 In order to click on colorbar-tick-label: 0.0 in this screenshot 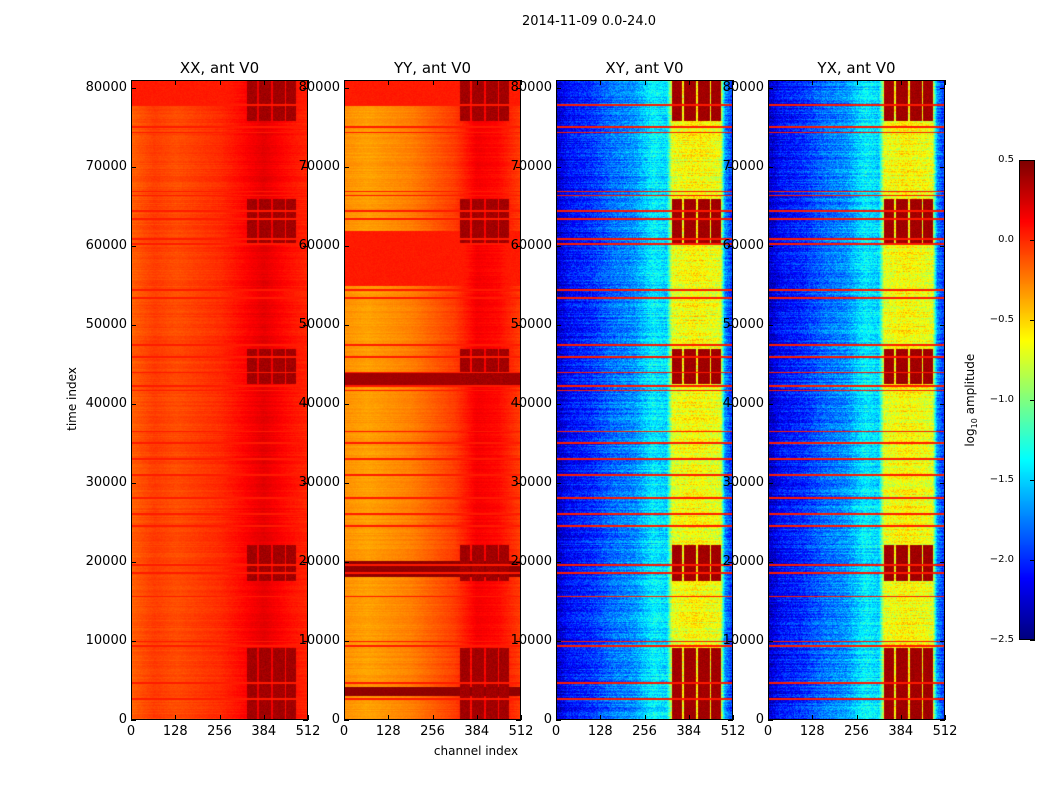, I will do `click(1006, 239)`.